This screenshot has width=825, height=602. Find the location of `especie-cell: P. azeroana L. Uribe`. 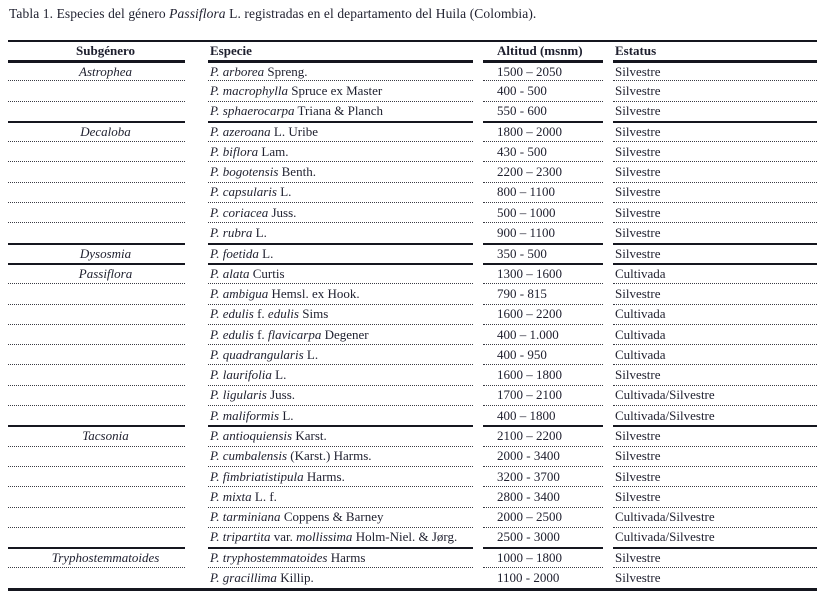

especie-cell: P. azeroana L. Uribe is located at coordinates (340, 130).